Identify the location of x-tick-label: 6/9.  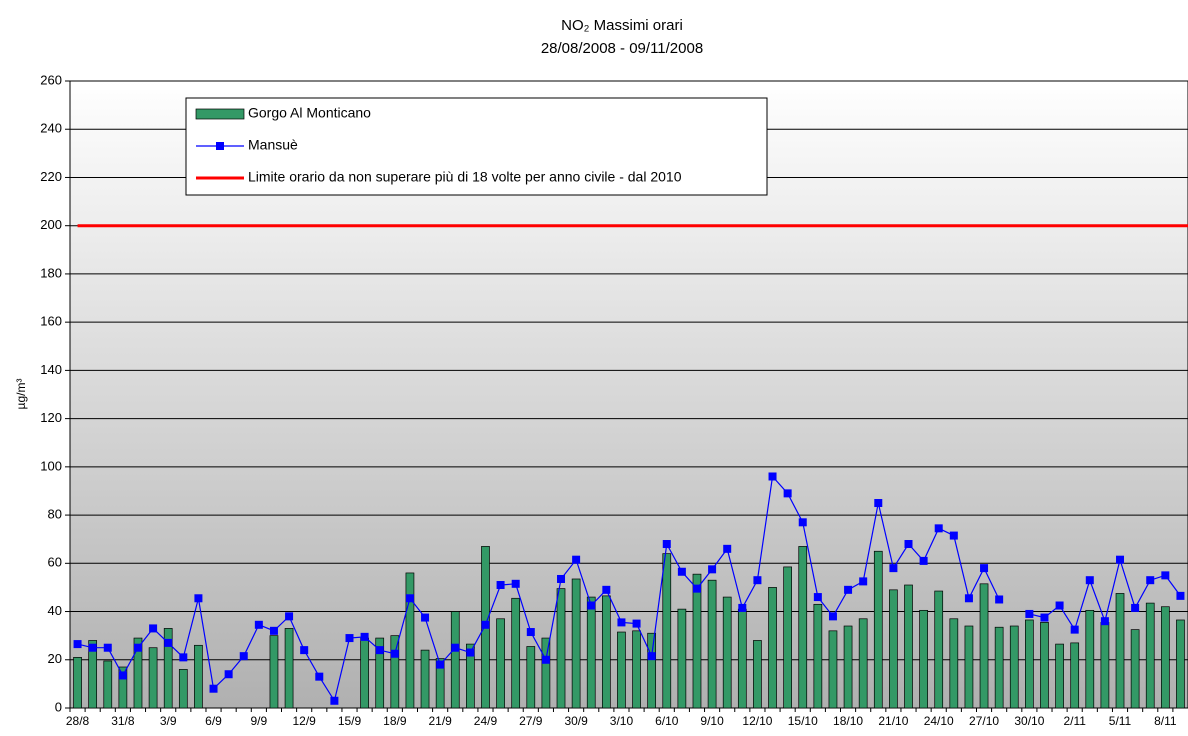
(213, 721).